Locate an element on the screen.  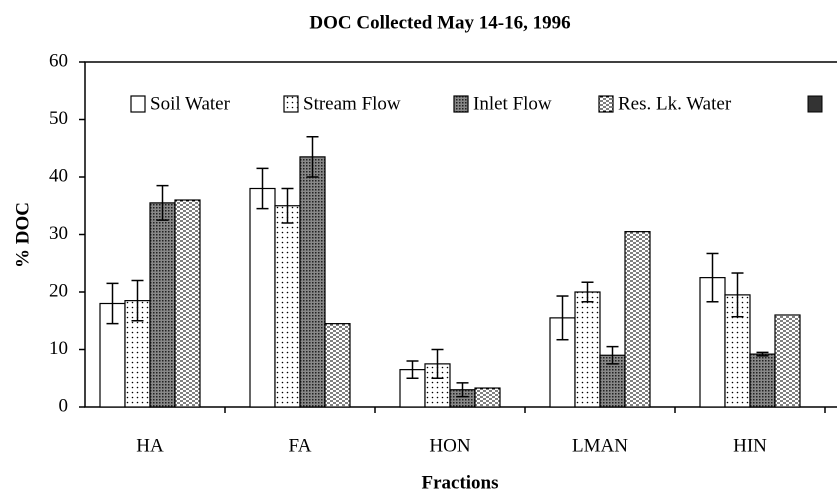
y-tick-label: 20 is located at coordinates (58, 290).